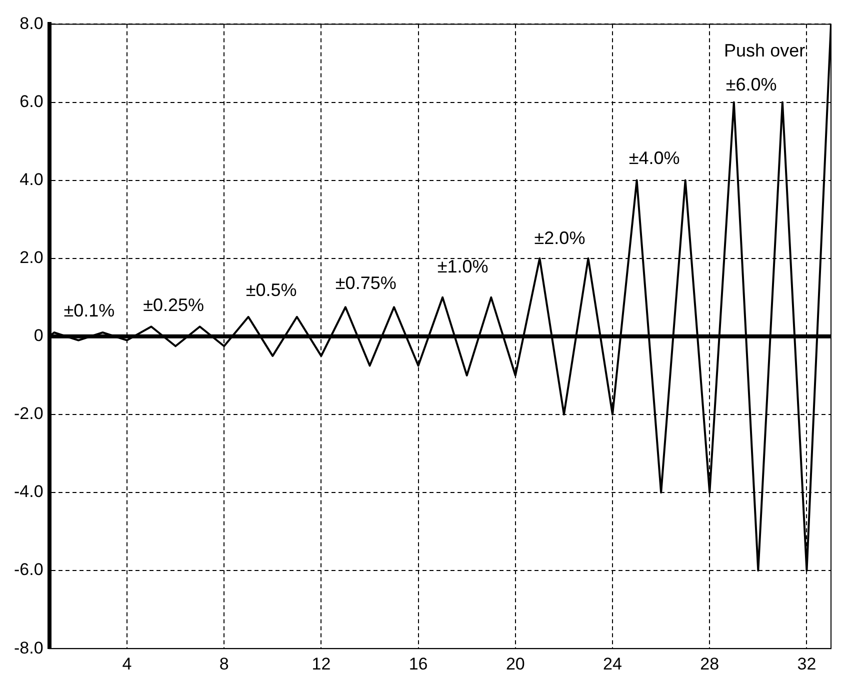  I want to click on annotation: ±1.0%, so click(462, 266).